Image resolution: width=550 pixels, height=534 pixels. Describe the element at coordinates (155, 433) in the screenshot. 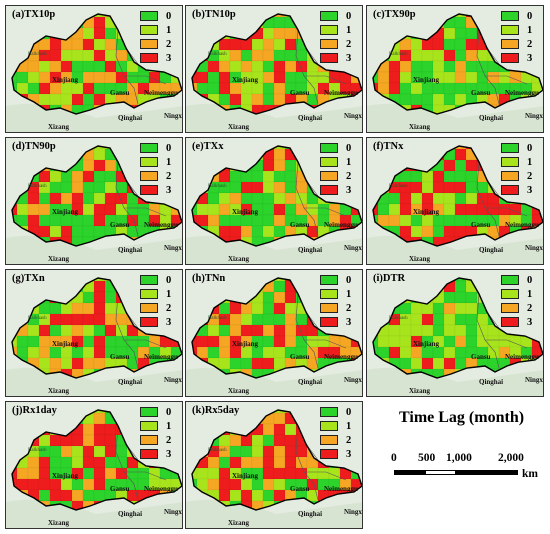

I see `legend: 0 1 2 3` at that location.